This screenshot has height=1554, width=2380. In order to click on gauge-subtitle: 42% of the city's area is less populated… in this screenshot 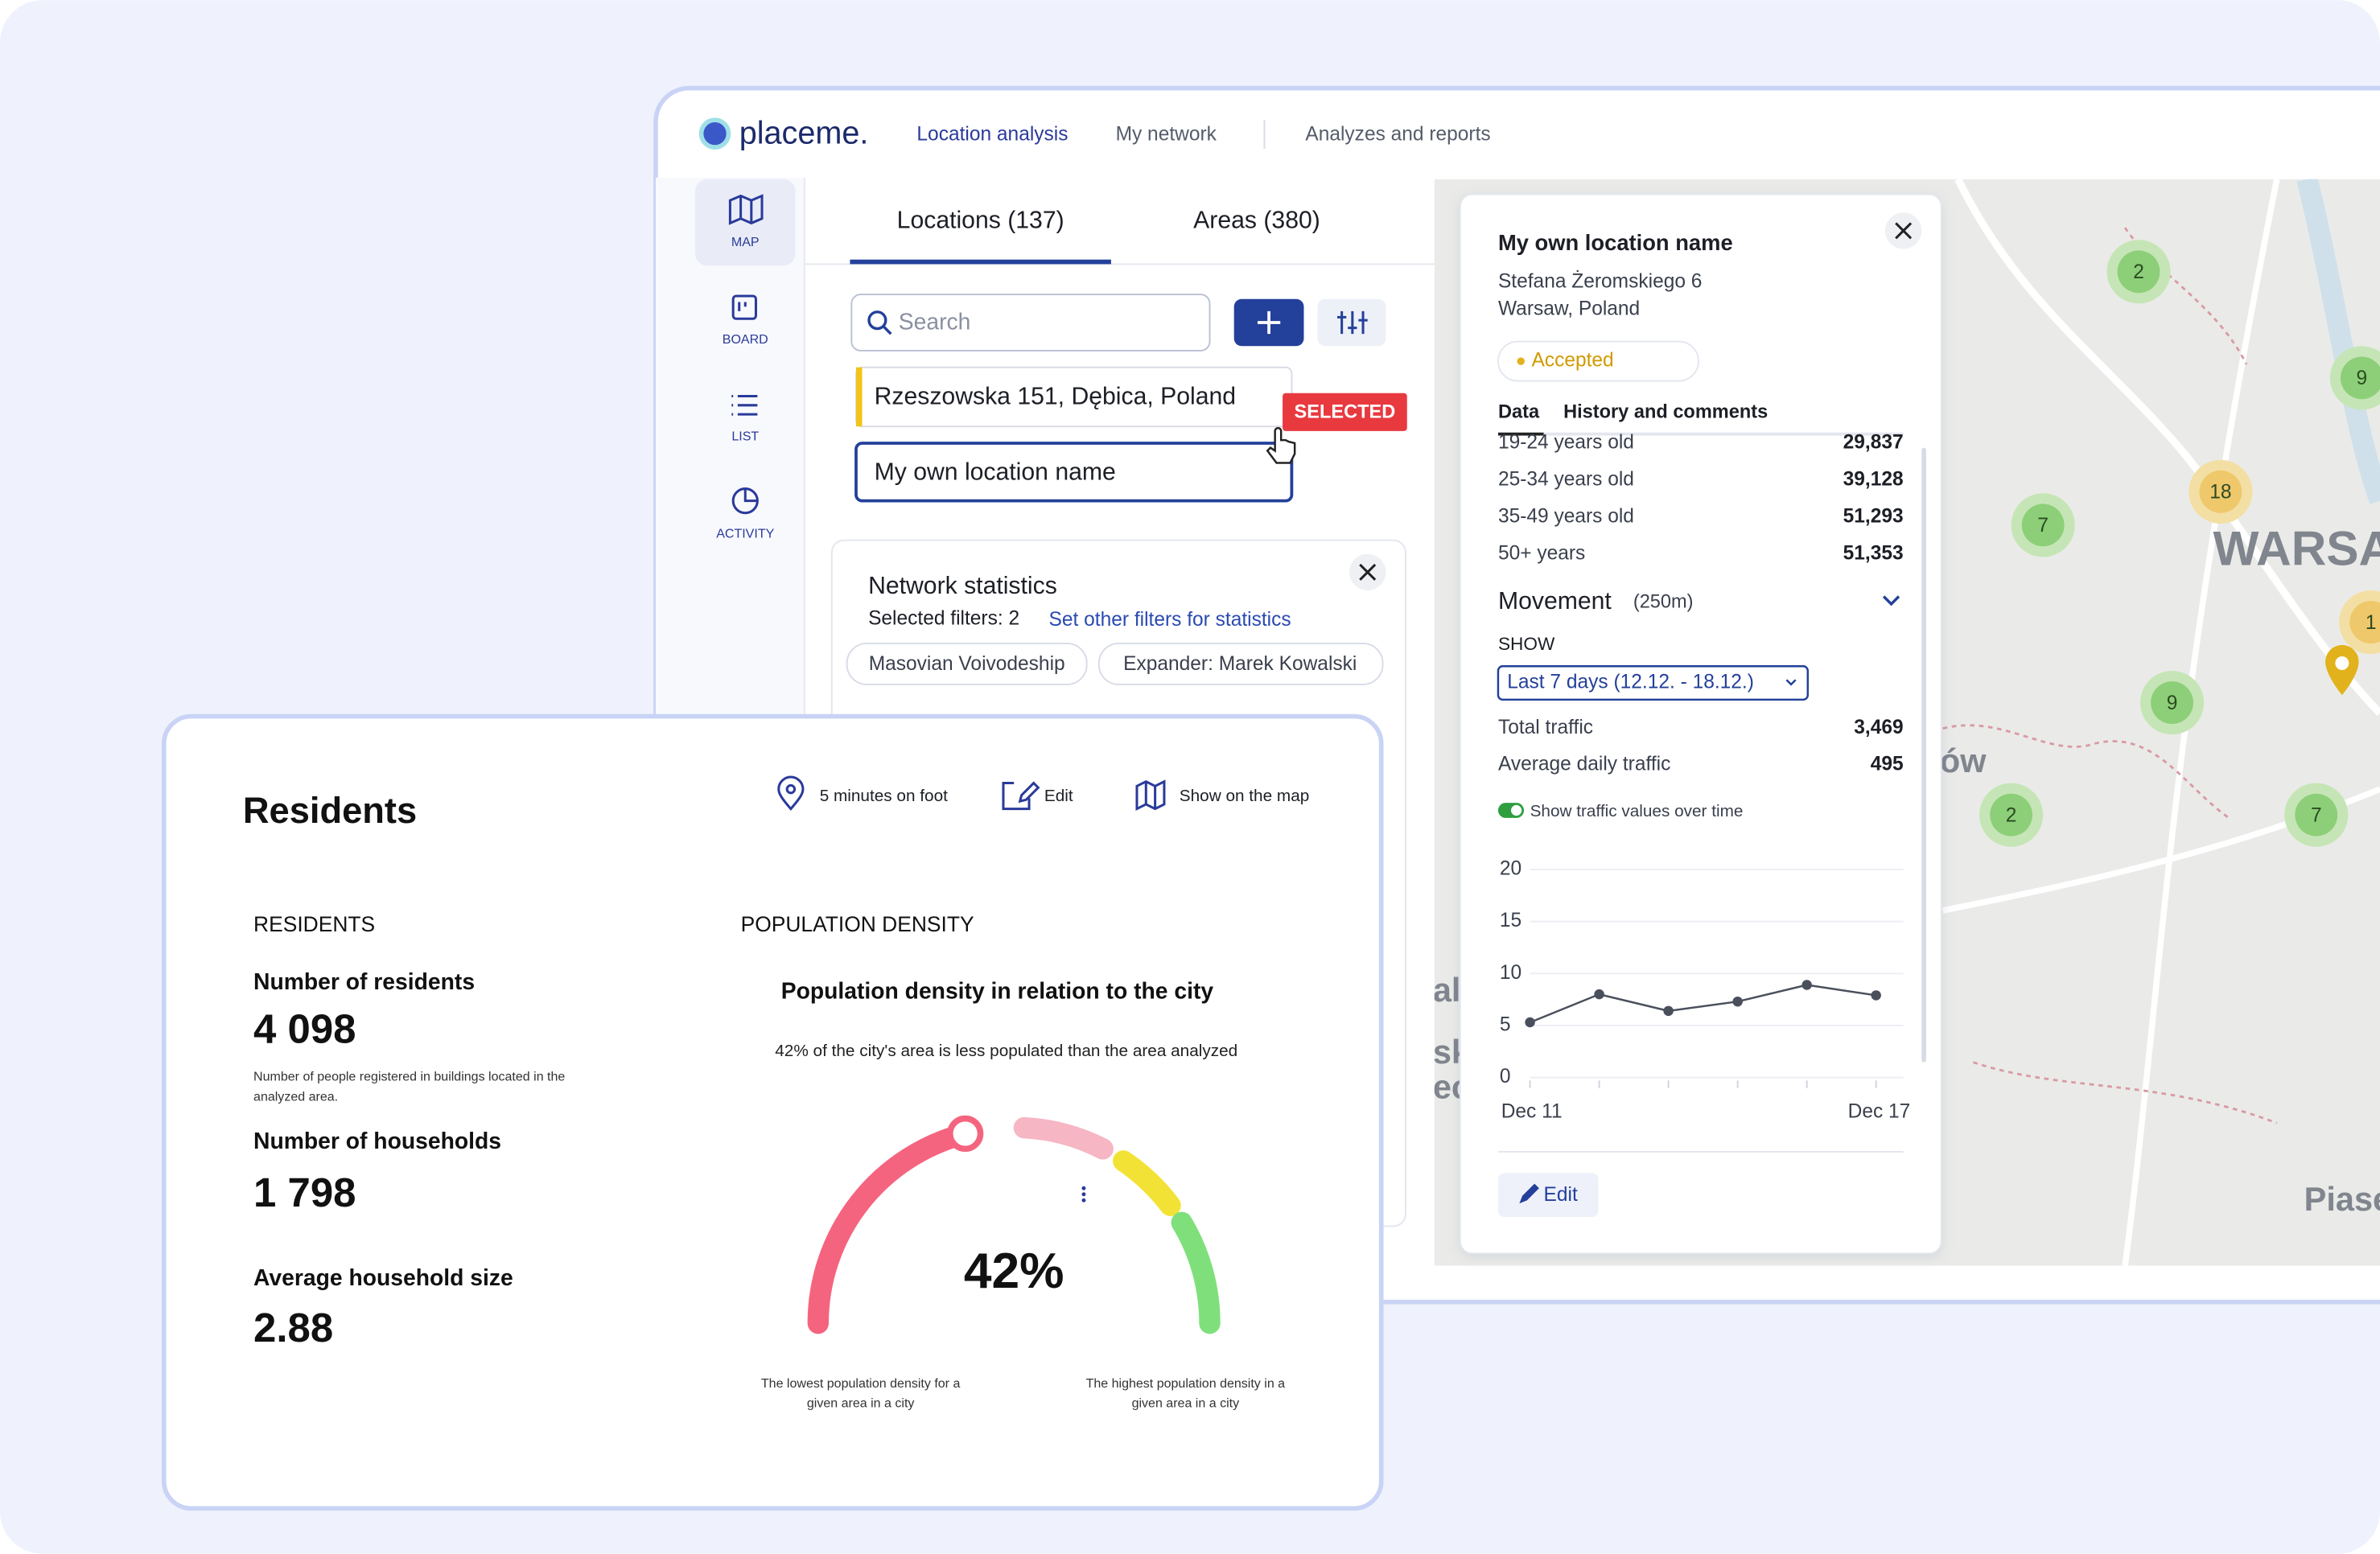, I will do `click(1006, 1051)`.